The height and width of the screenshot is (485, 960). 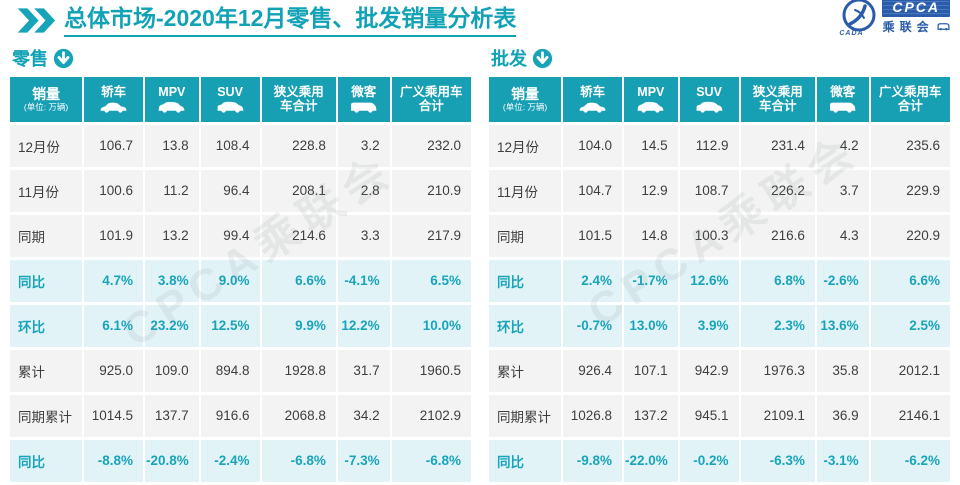 What do you see at coordinates (709, 107) in the screenshot?
I see `suv-icon` at bounding box center [709, 107].